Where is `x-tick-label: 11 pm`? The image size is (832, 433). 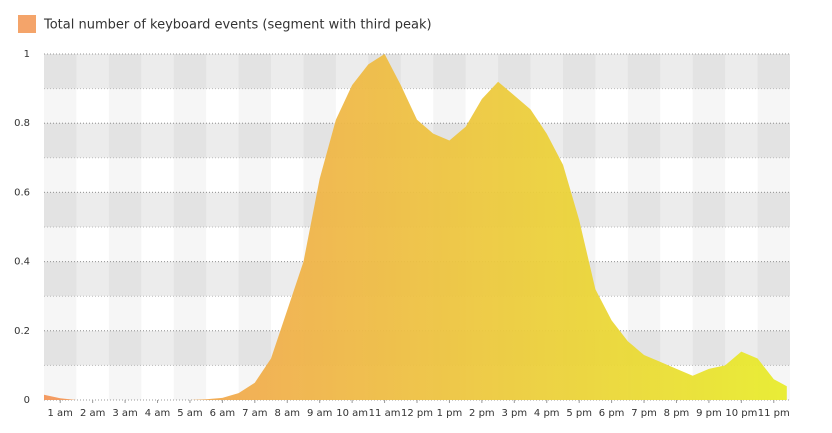 x-tick-label: 11 pm is located at coordinates (774, 413).